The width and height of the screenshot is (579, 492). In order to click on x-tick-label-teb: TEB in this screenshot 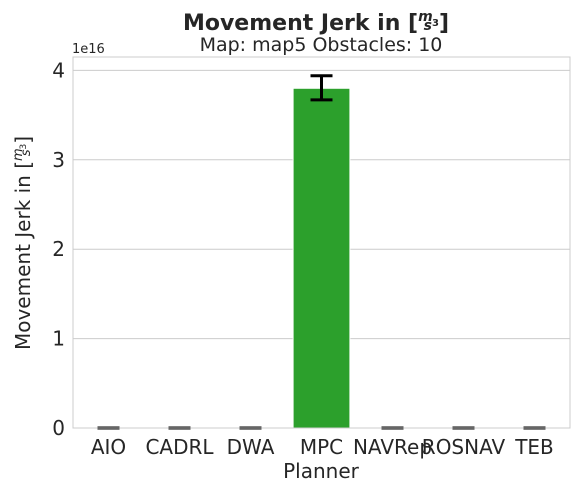, I will do `click(534, 447)`.